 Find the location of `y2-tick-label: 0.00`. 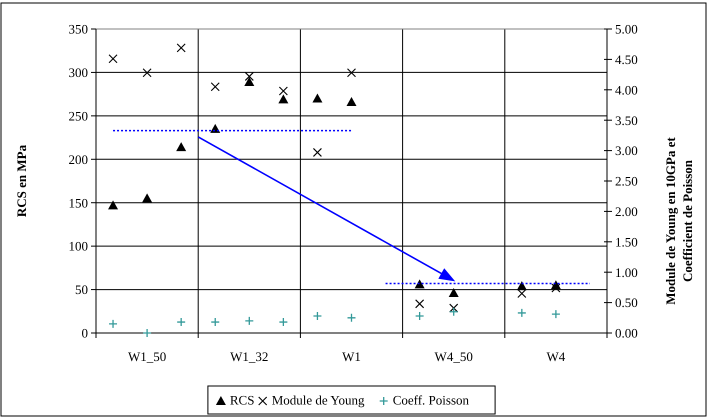

y2-tick-label: 0.00 is located at coordinates (626, 333).